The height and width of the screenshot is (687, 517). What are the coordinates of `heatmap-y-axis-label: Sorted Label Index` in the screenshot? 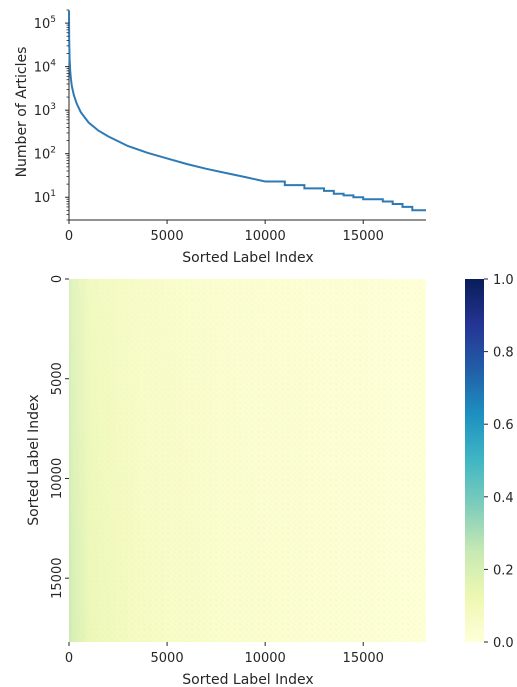 It's located at (34, 459).